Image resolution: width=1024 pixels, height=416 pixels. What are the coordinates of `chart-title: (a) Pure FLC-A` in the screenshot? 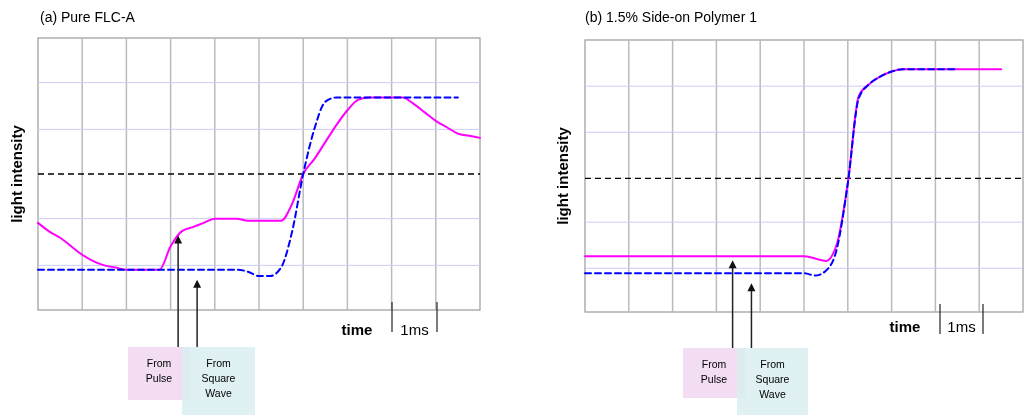 It's located at (88, 17).